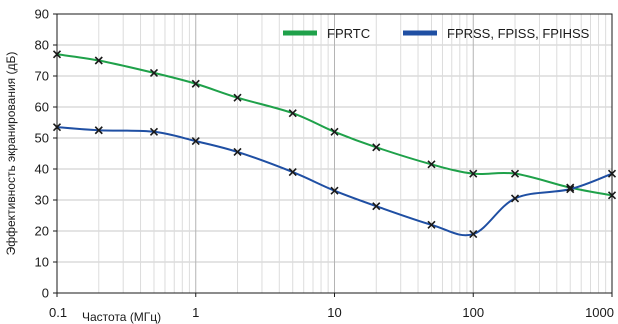  I want to click on y-tick-label: 80, so click(42, 45).